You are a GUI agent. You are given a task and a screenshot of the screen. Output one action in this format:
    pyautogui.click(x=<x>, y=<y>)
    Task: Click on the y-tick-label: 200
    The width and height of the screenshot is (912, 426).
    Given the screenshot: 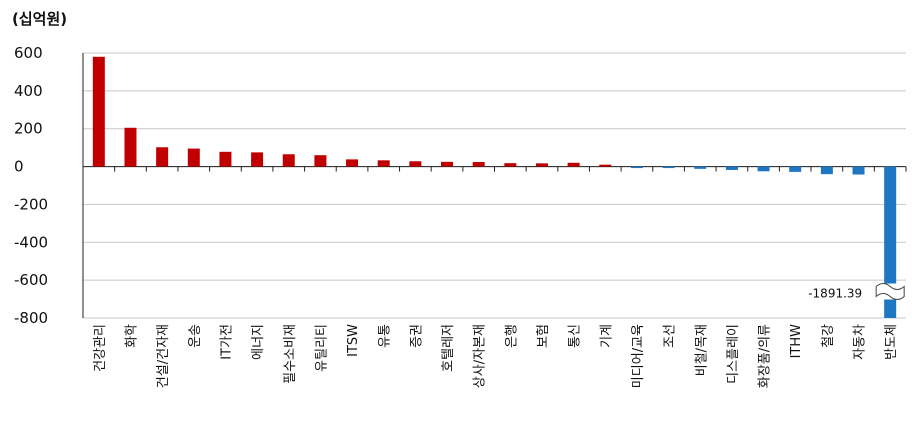 What is the action you would take?
    pyautogui.click(x=28, y=129)
    